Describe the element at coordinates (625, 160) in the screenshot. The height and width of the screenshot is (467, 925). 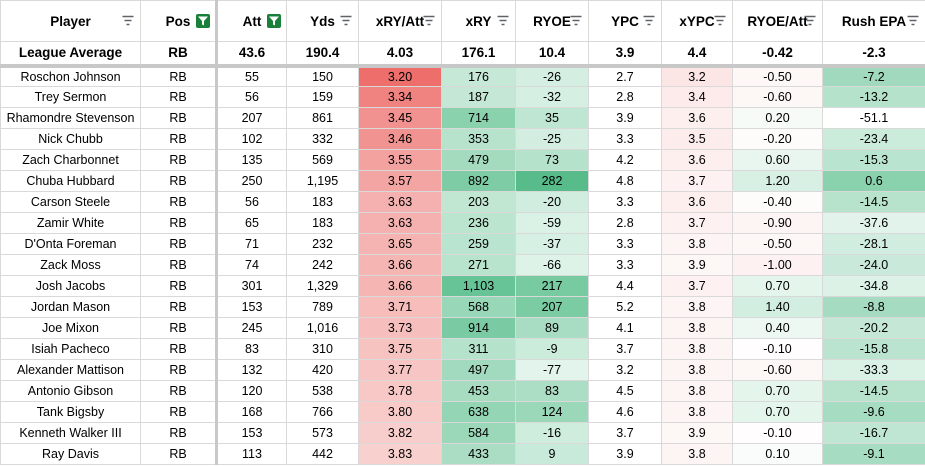
I see `cell-ypc: 4.2` at that location.